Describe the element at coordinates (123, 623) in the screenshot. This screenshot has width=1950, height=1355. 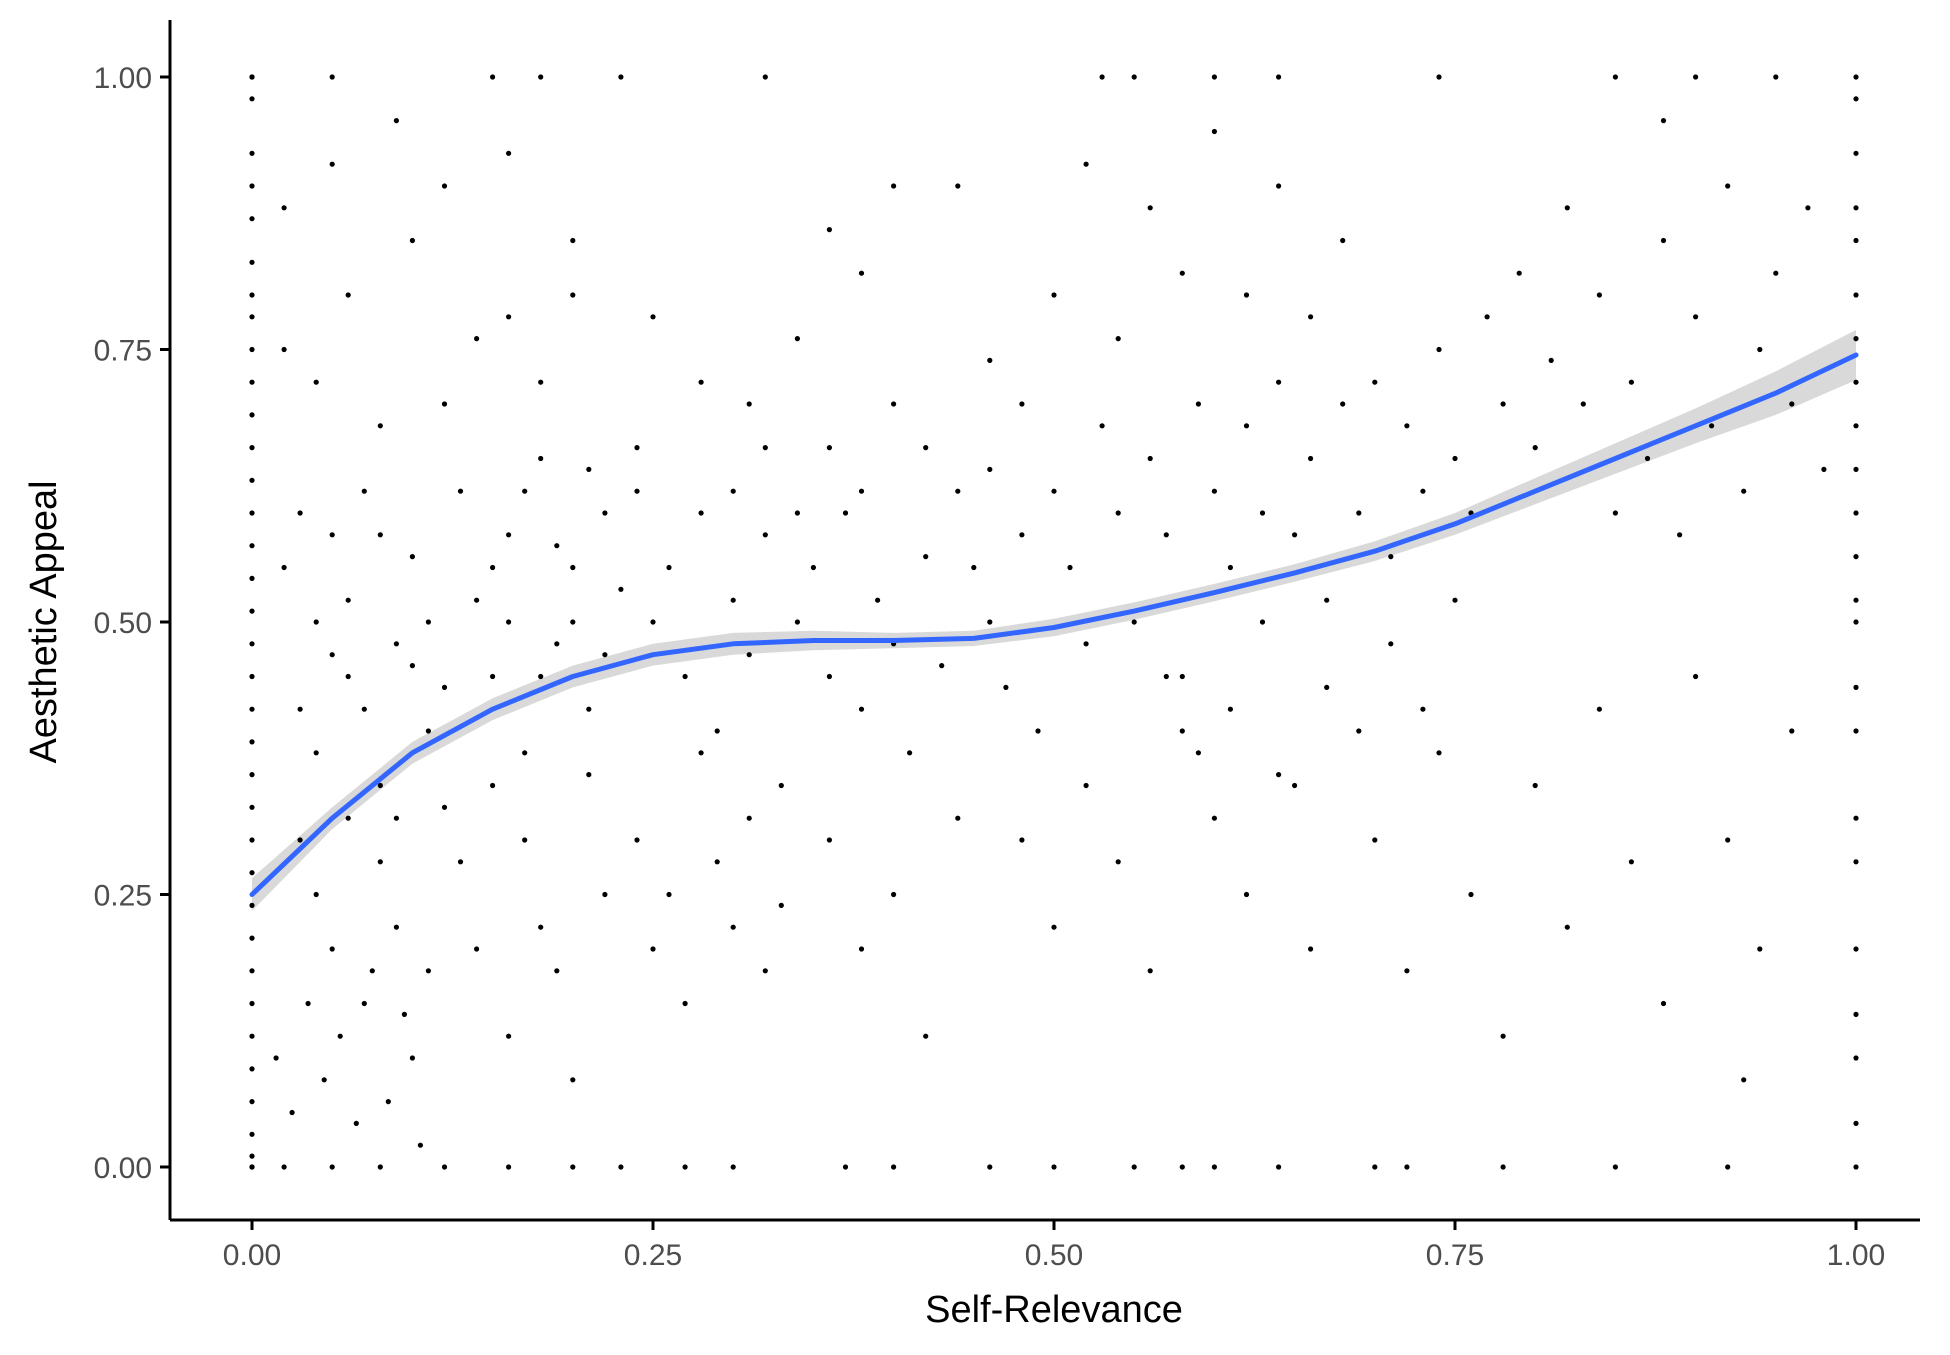
I see `y-tick-label: 0.50` at that location.